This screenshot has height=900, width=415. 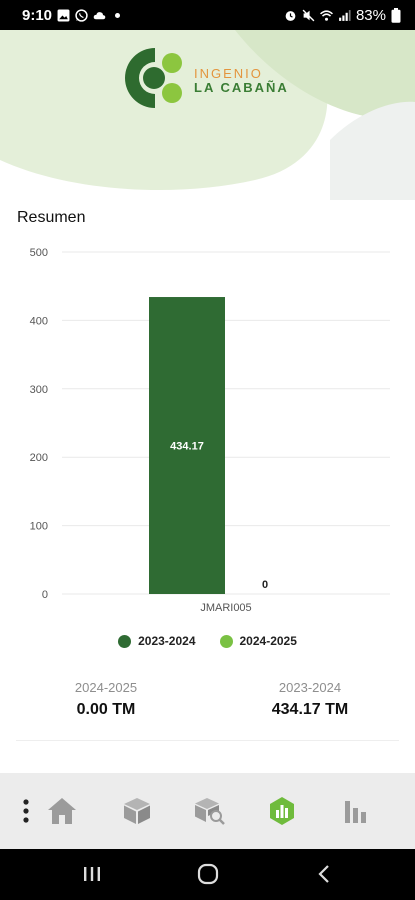 I want to click on total-current-season: 2024-2025 0.00 TM, so click(x=106, y=699).